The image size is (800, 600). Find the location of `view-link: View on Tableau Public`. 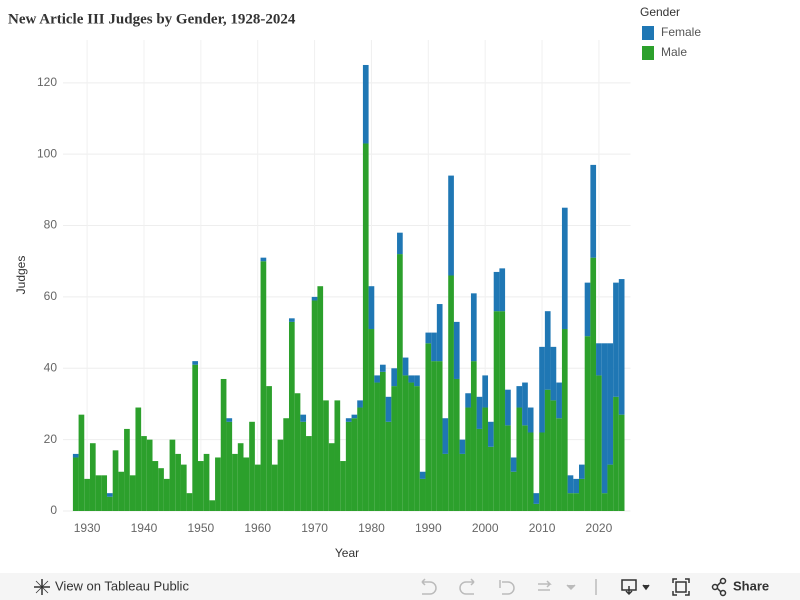

view-link: View on Tableau Public is located at coordinates (122, 585).